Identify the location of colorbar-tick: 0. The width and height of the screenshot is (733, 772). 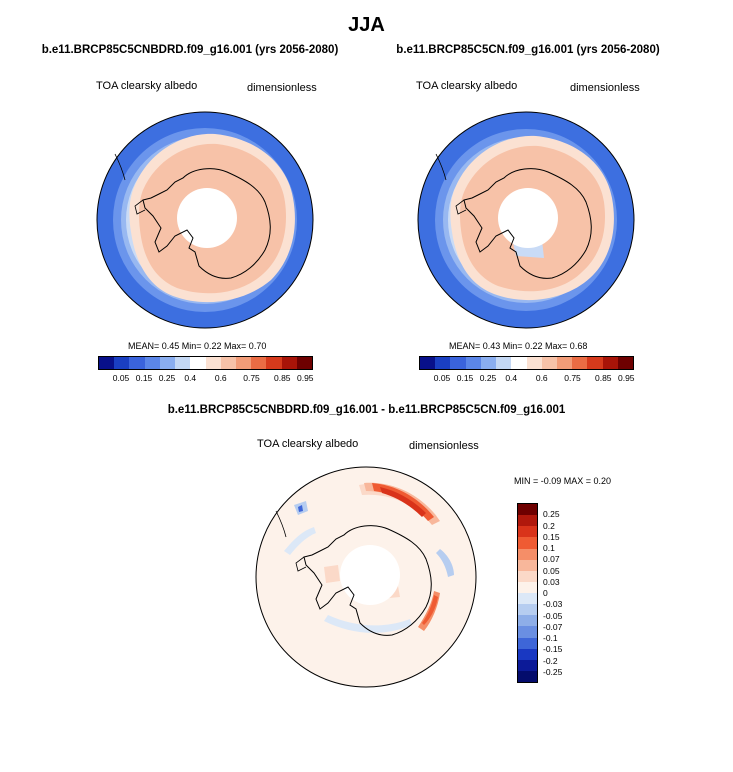
(545, 593).